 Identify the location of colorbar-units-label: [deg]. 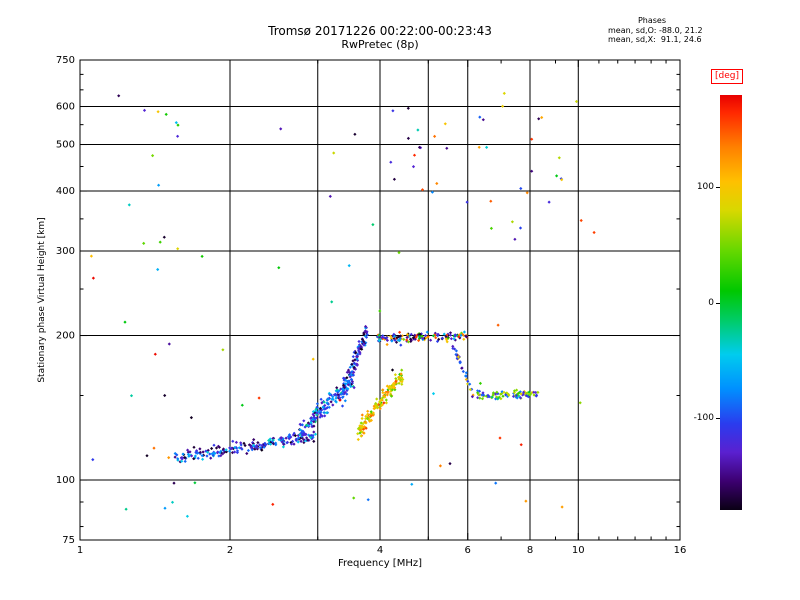
(727, 76).